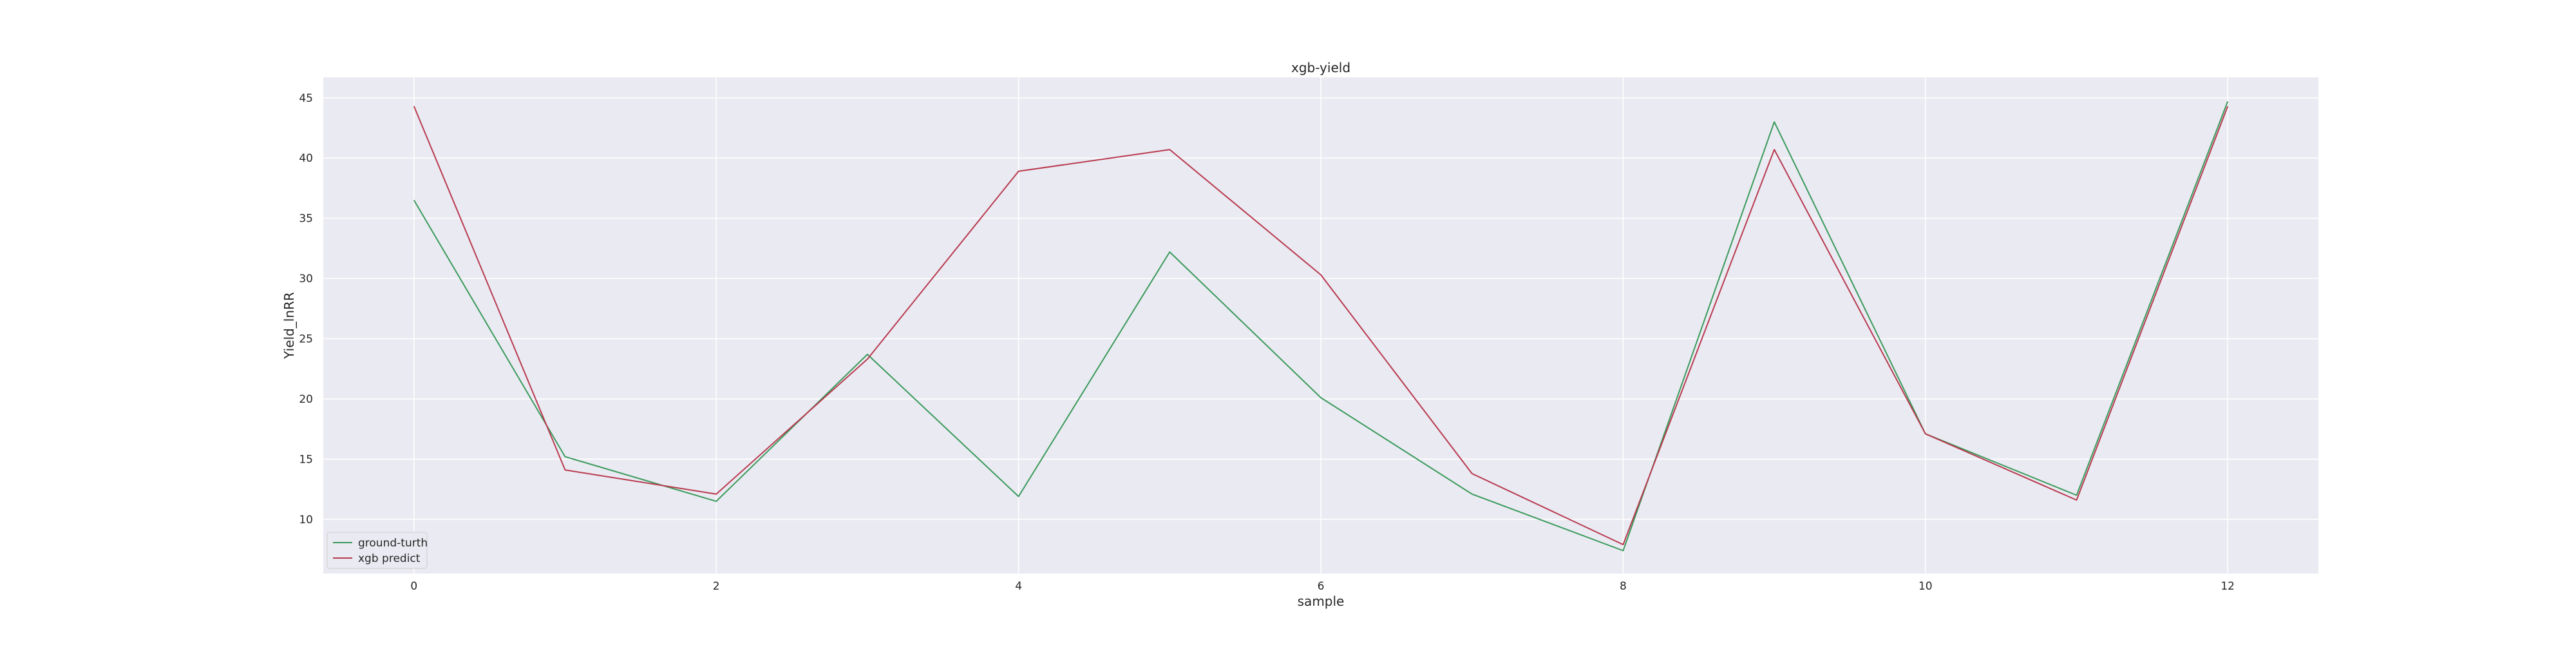 Image resolution: width=2576 pixels, height=647 pixels. Describe the element at coordinates (716, 586) in the screenshot. I see `x-tick-label: 2` at that location.